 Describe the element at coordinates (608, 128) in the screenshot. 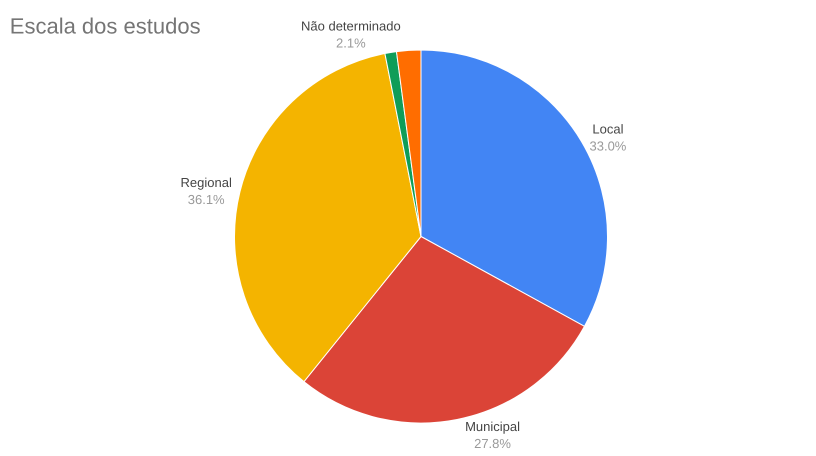

I see `slice-label: Local` at that location.